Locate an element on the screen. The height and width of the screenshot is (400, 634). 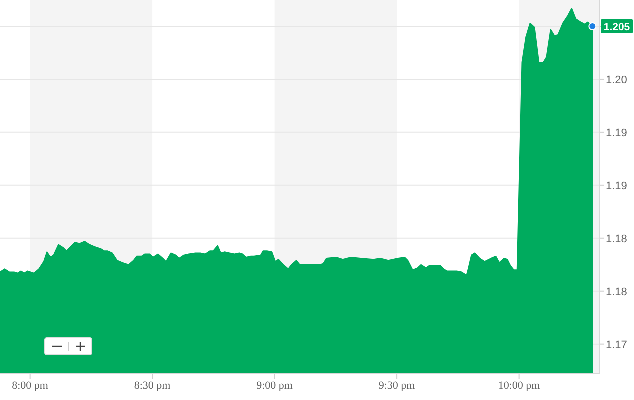
y-tick-label: 1.20 is located at coordinates (617, 80).